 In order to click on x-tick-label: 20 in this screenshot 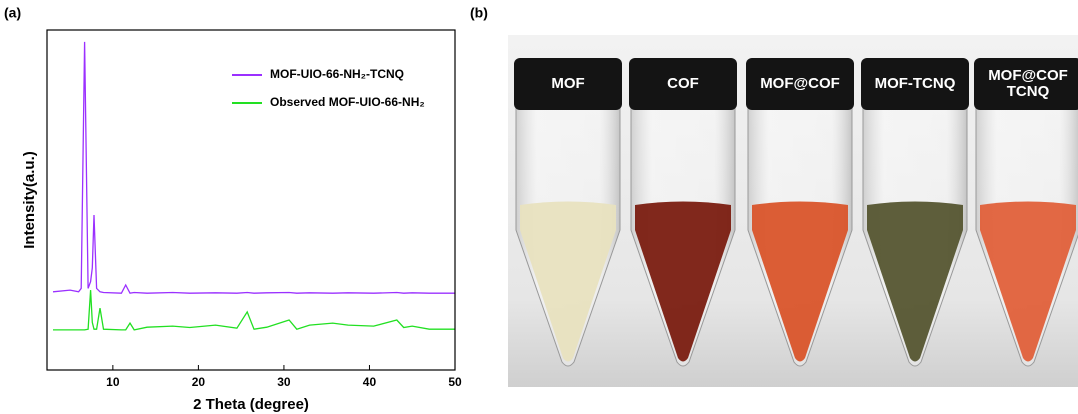, I will do `click(199, 382)`.